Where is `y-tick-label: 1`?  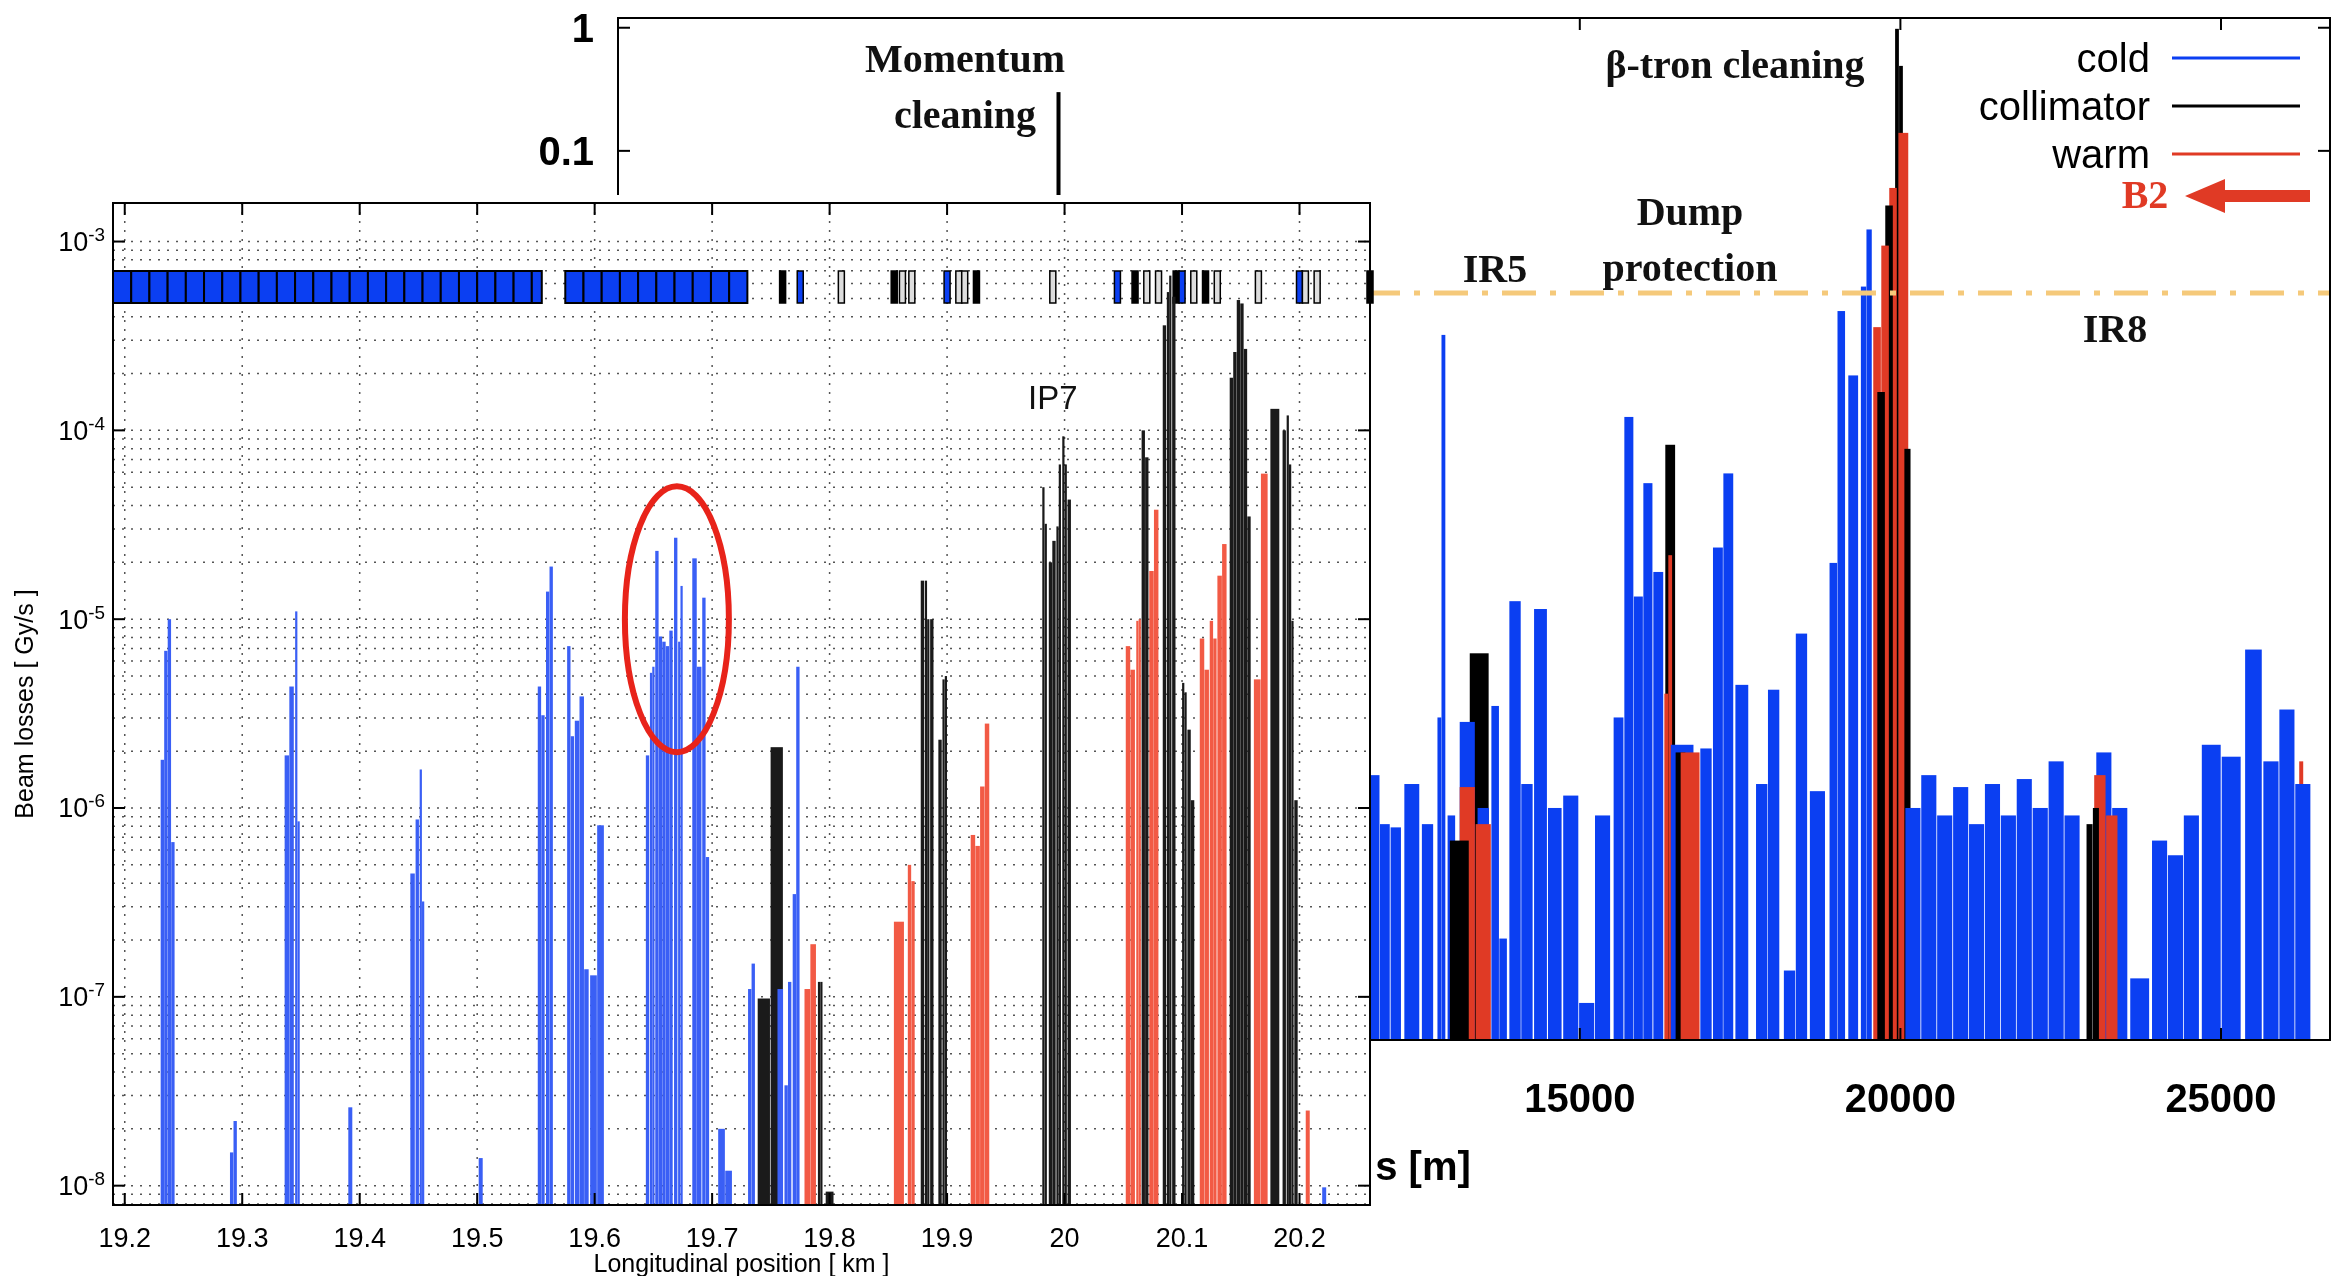 y-tick-label: 1 is located at coordinates (582, 27).